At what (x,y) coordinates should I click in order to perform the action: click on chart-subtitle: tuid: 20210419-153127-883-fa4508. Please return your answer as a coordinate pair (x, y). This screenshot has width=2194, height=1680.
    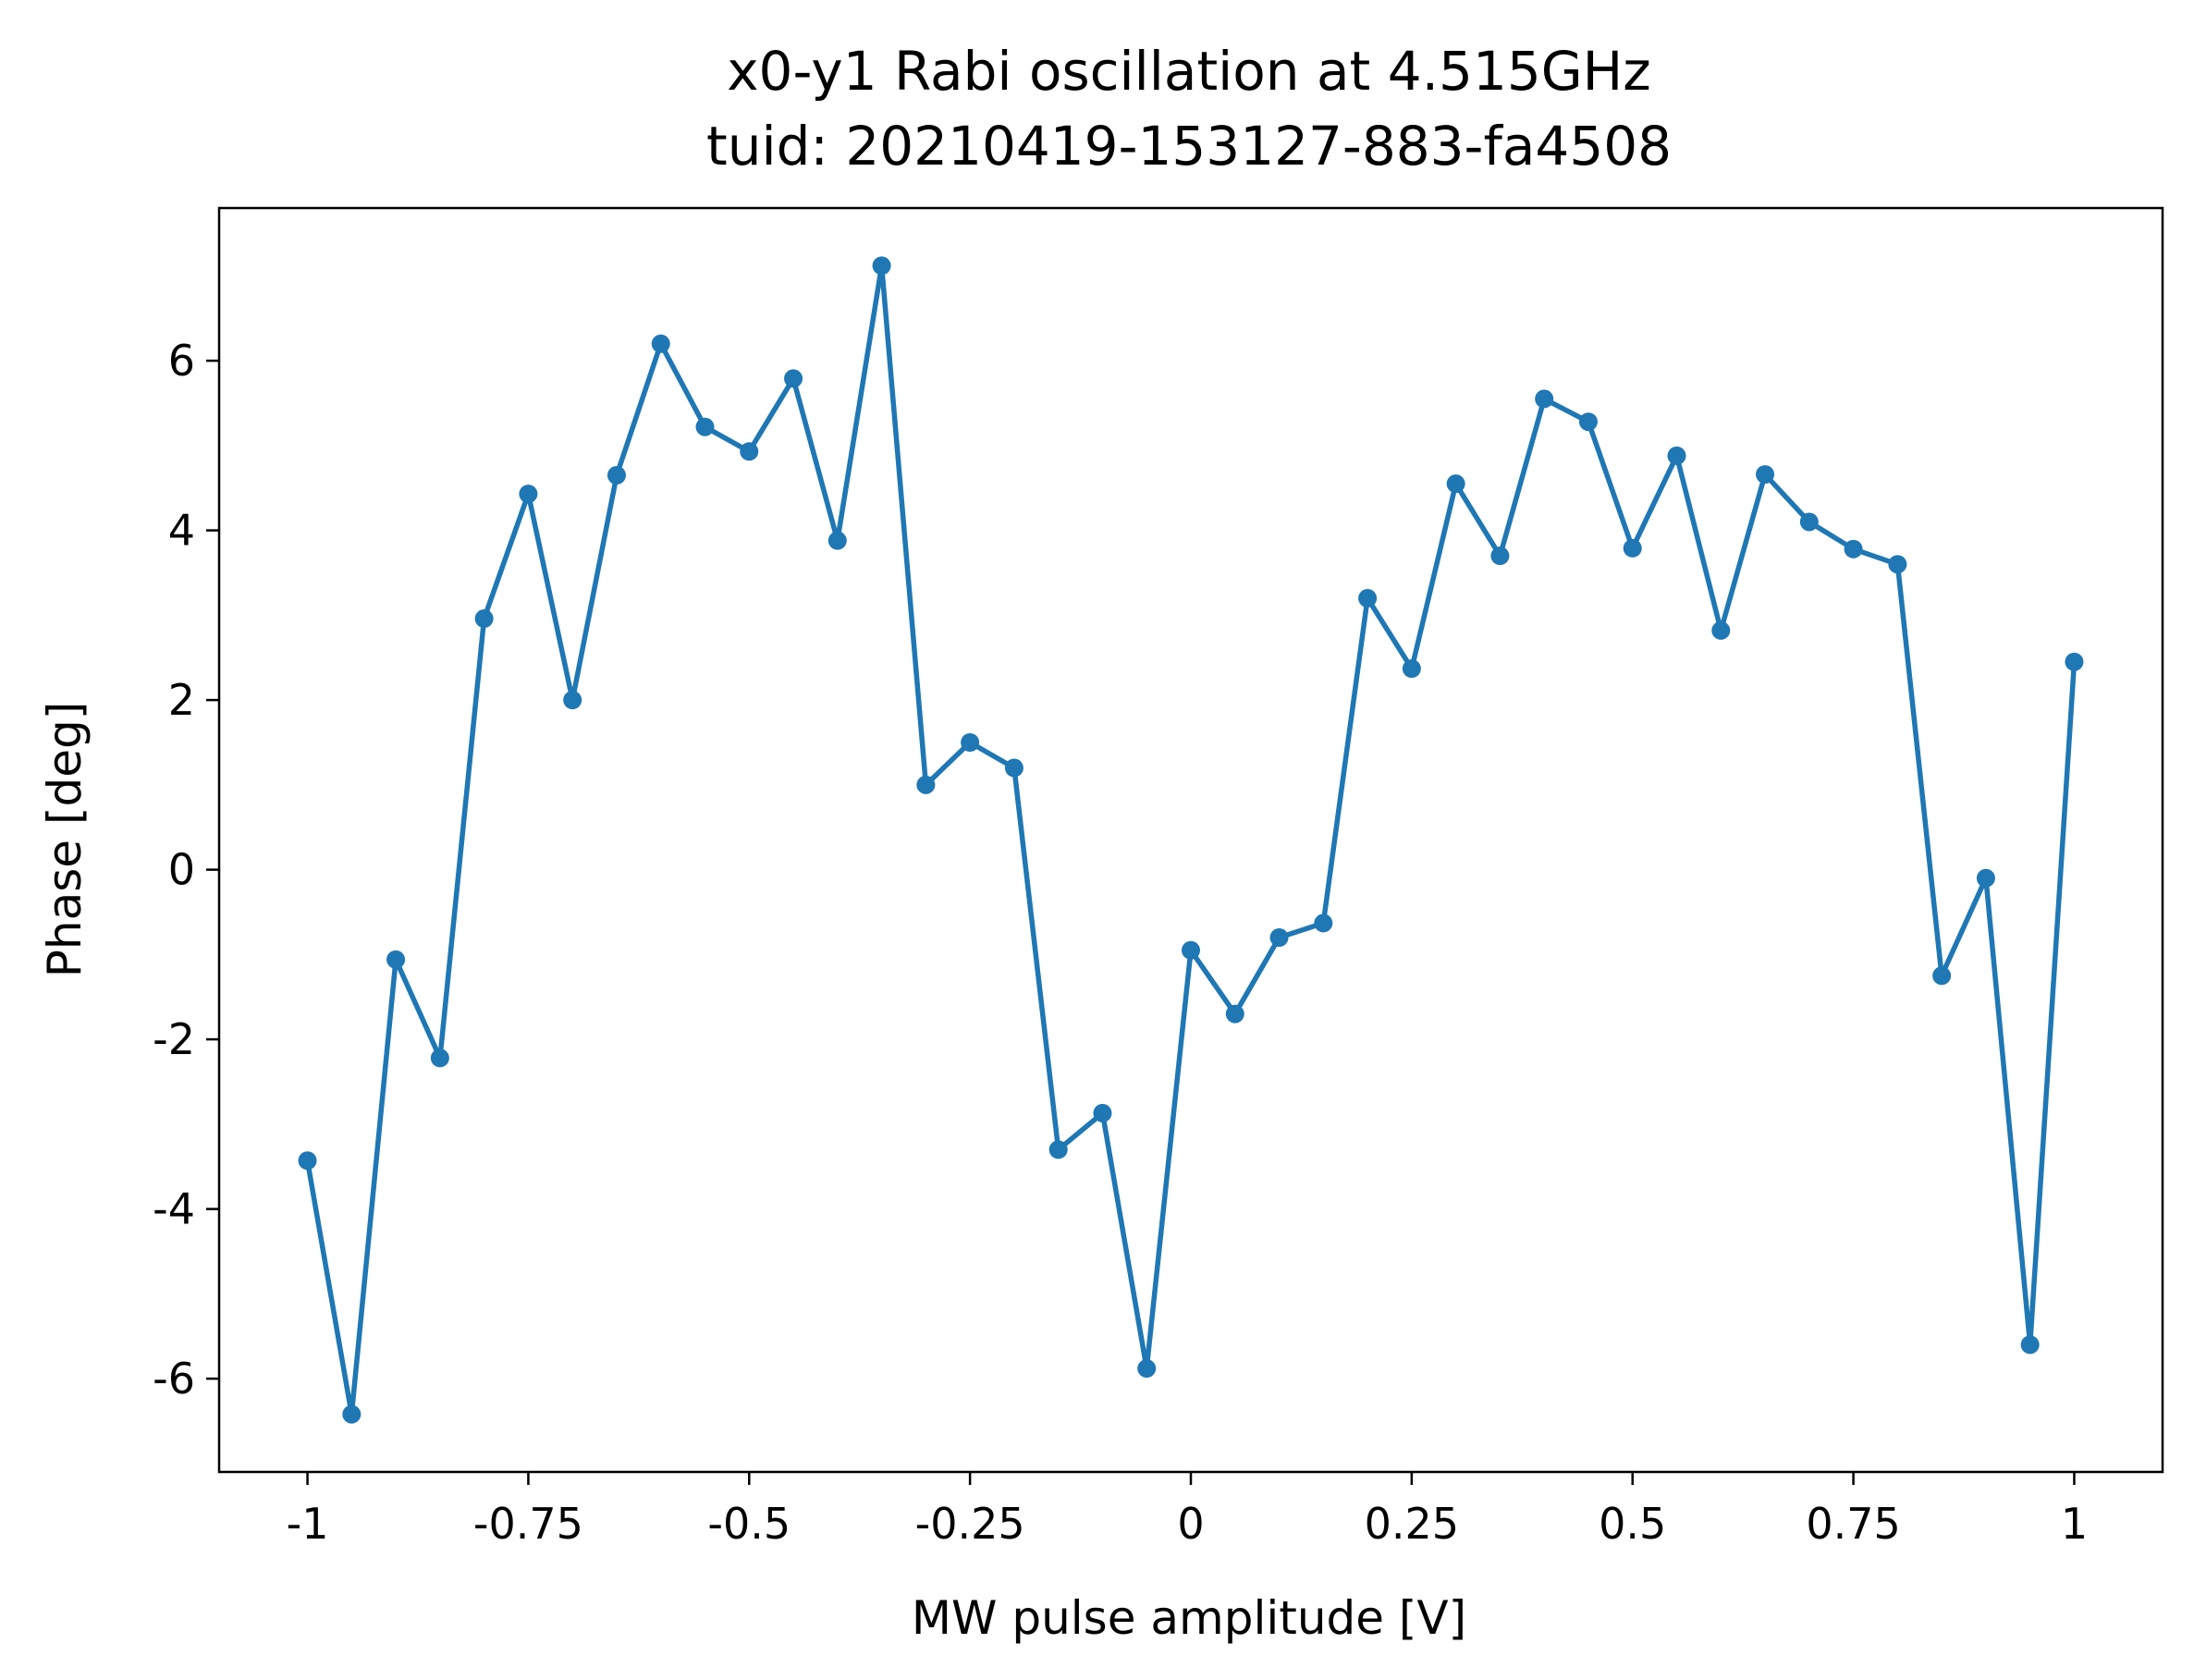
    Looking at the image, I should click on (1189, 146).